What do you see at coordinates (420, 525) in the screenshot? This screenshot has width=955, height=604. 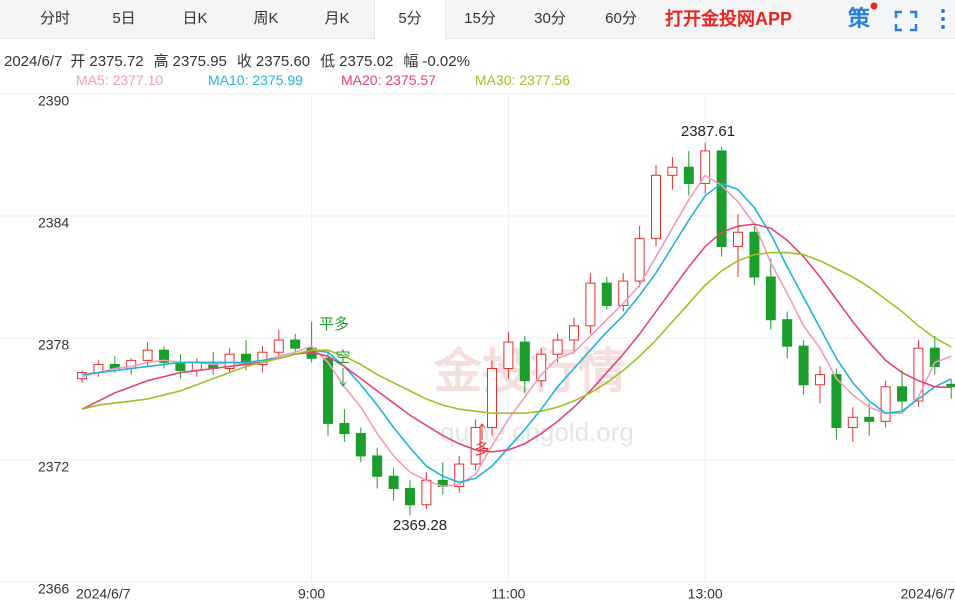 I see `annotation: 2369.28` at bounding box center [420, 525].